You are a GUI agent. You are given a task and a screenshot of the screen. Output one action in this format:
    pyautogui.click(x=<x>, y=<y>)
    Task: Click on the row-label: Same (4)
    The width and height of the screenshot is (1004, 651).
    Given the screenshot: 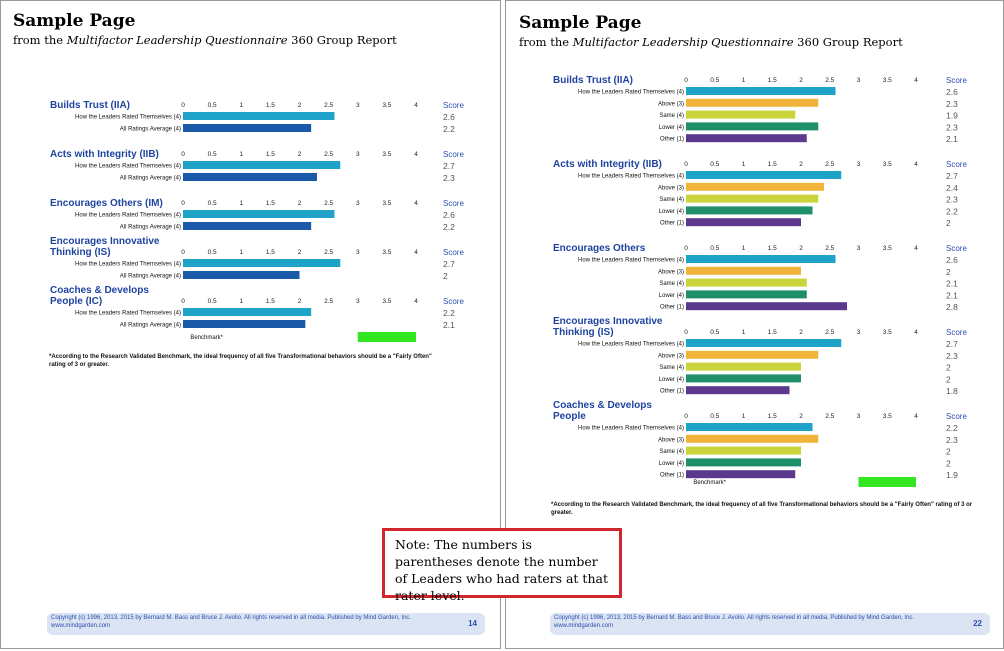 What is the action you would take?
    pyautogui.click(x=671, y=284)
    